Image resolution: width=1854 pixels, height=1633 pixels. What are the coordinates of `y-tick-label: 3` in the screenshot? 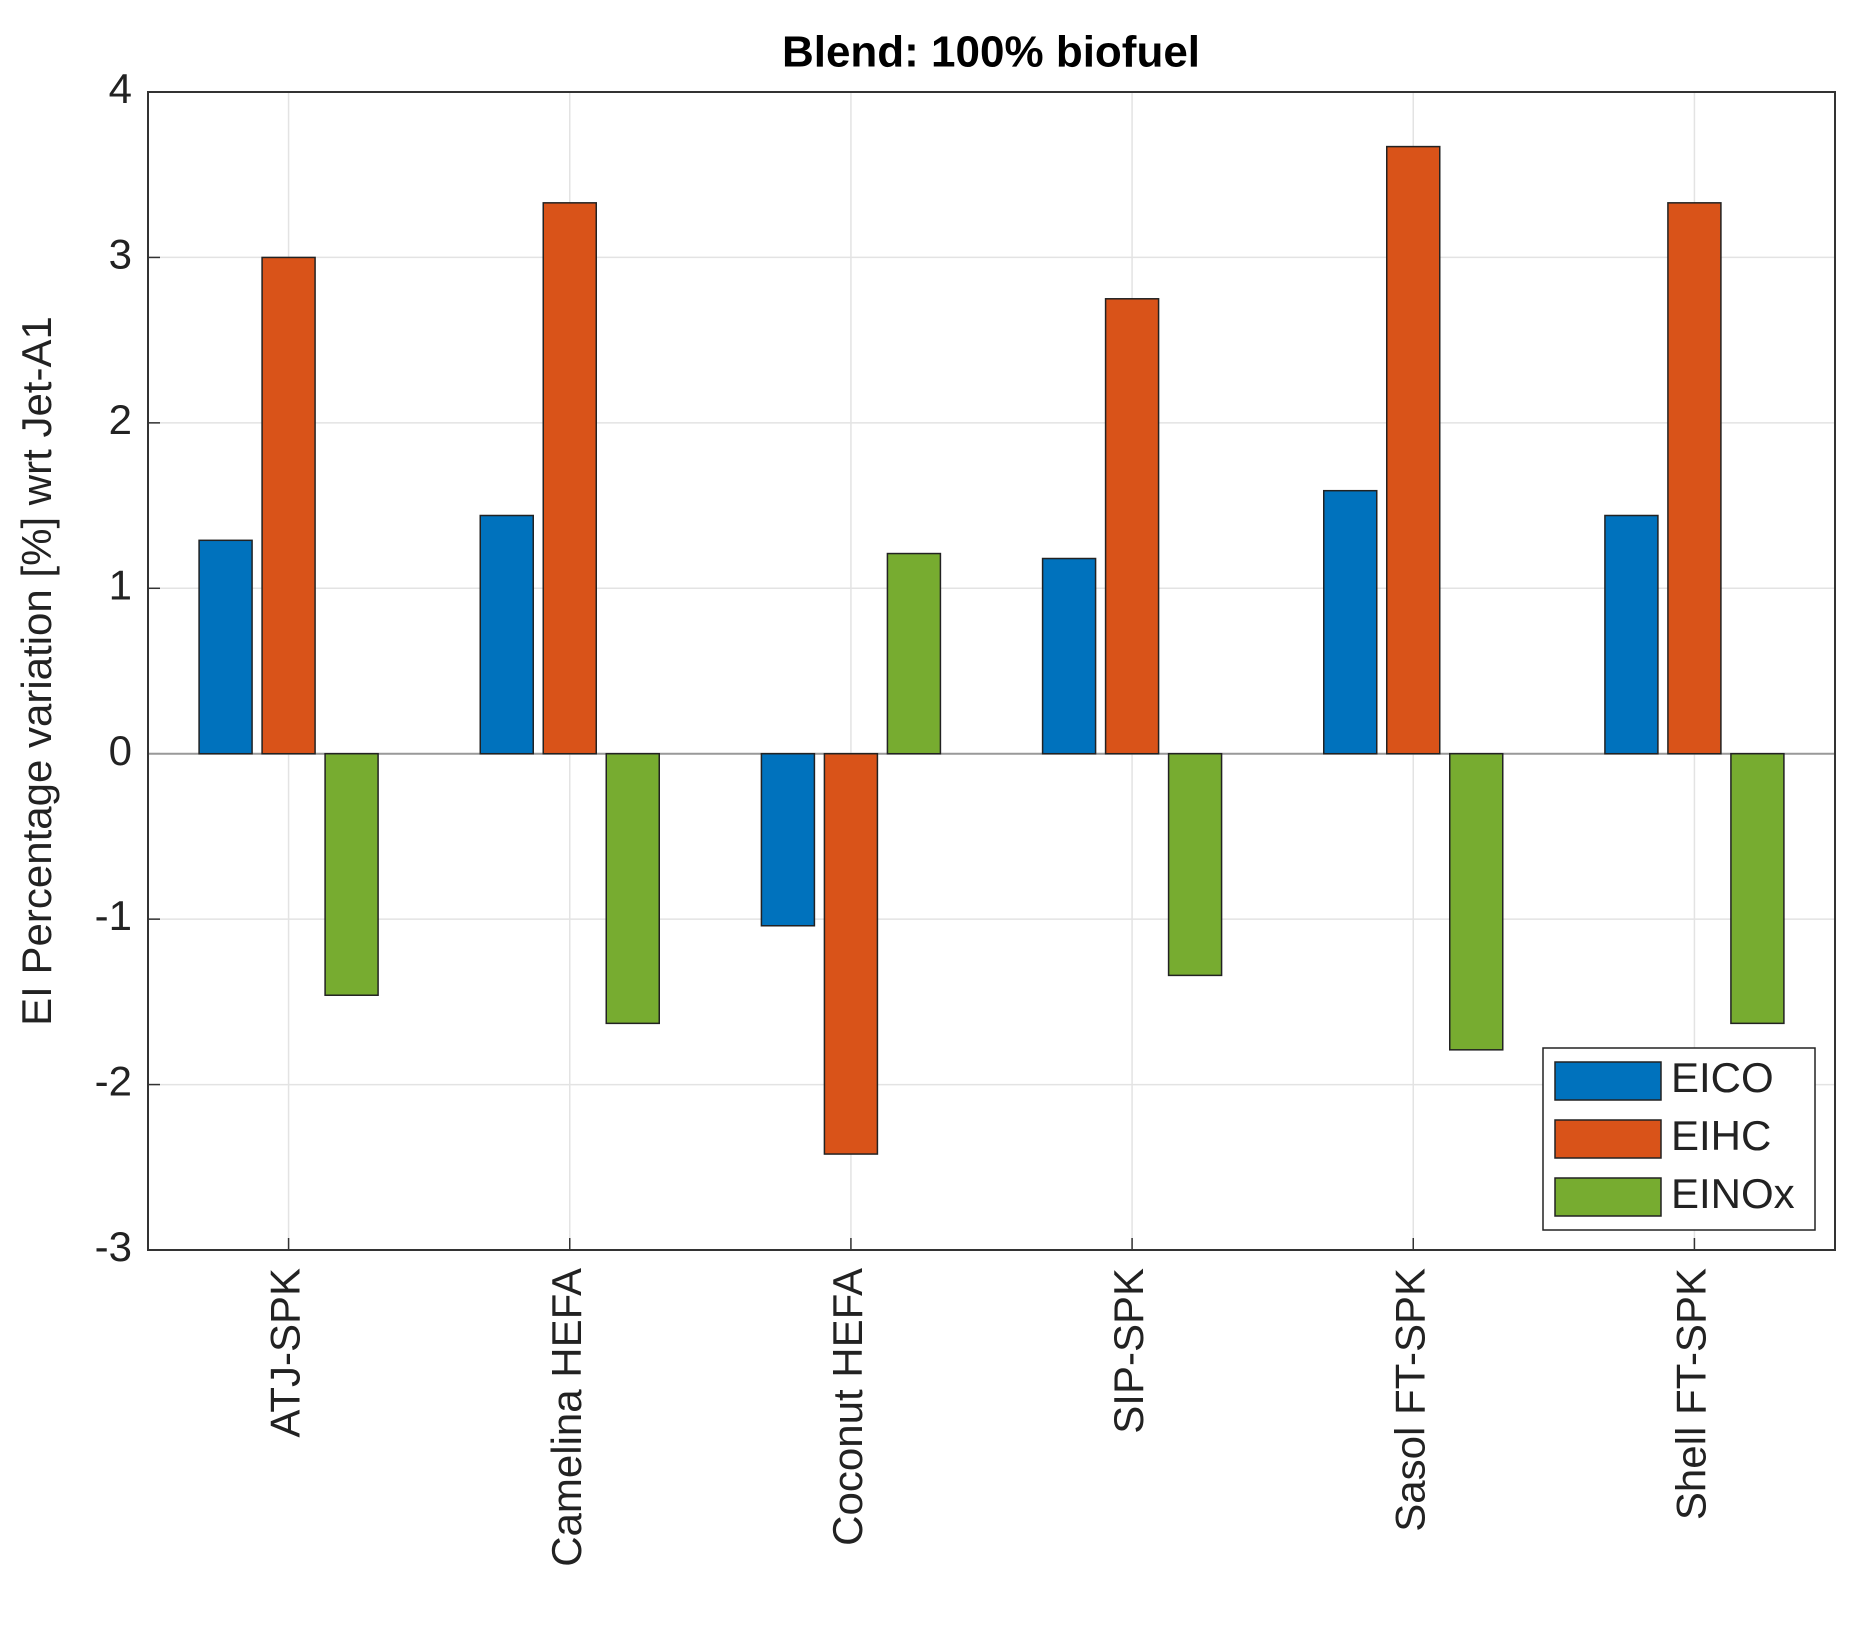 It's located at (120, 254).